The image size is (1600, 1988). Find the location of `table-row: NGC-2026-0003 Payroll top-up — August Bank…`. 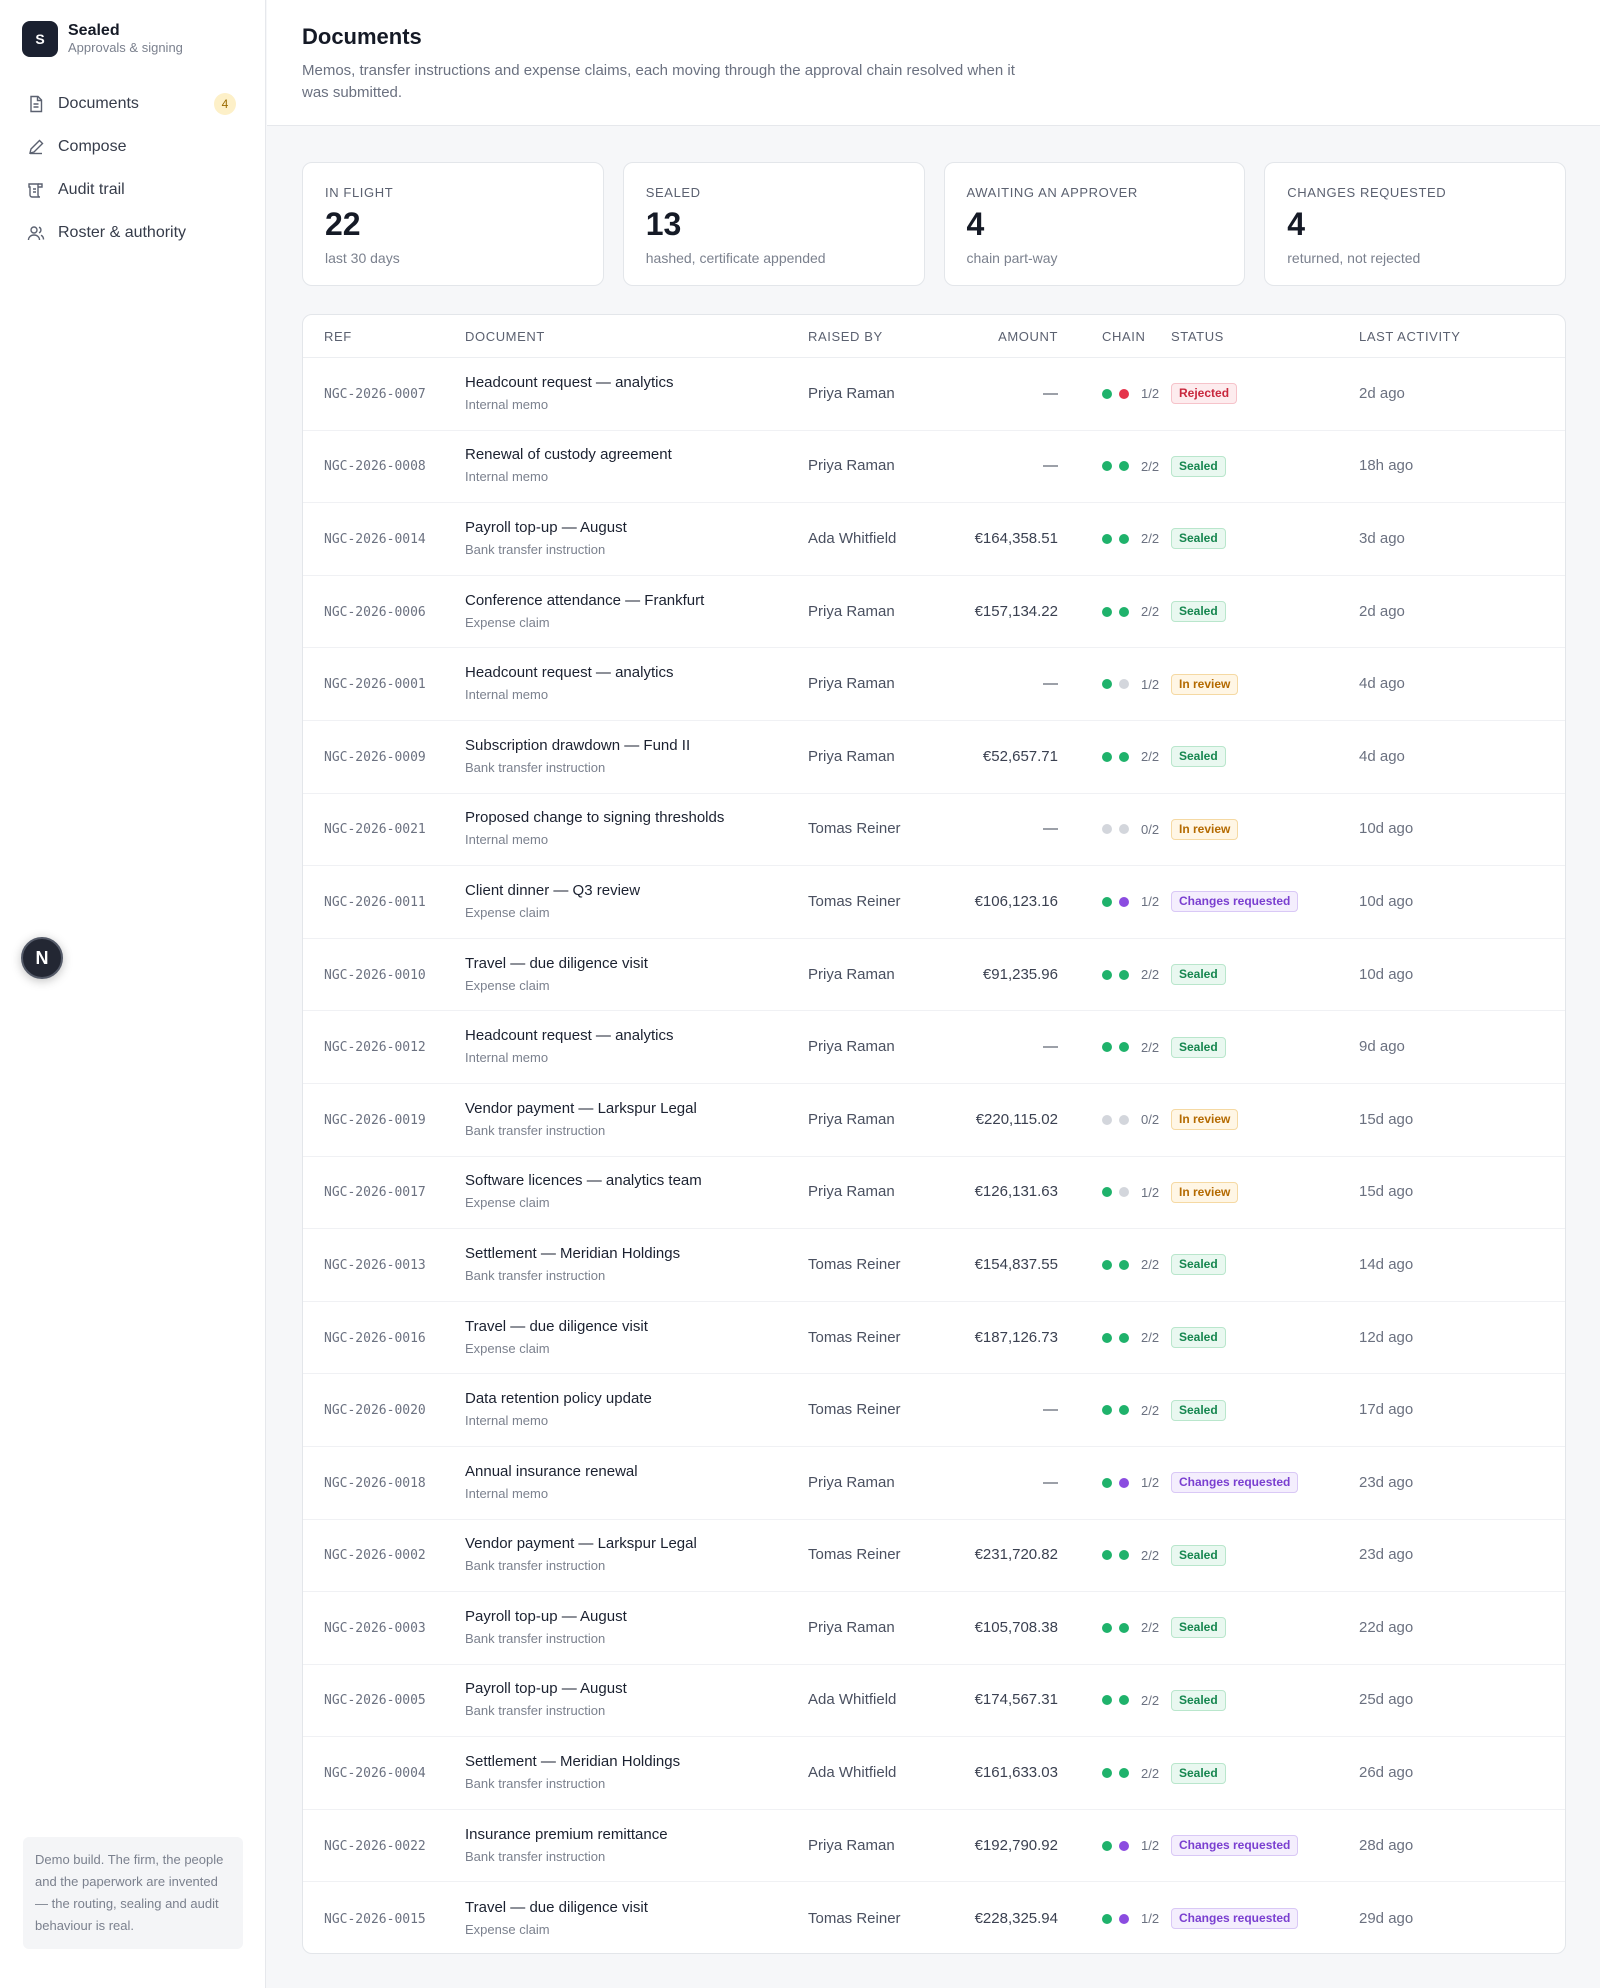

table-row: NGC-2026-0003 Payroll top-up — August Bank… is located at coordinates (934, 1628).